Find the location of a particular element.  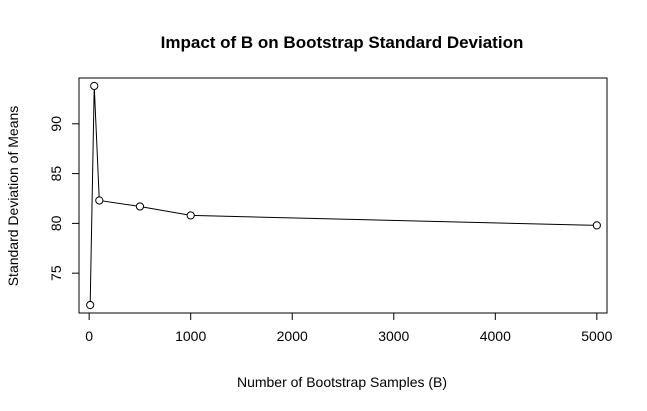

x-axis-label: Number of Bootstrap Samples (B) is located at coordinates (342, 382).